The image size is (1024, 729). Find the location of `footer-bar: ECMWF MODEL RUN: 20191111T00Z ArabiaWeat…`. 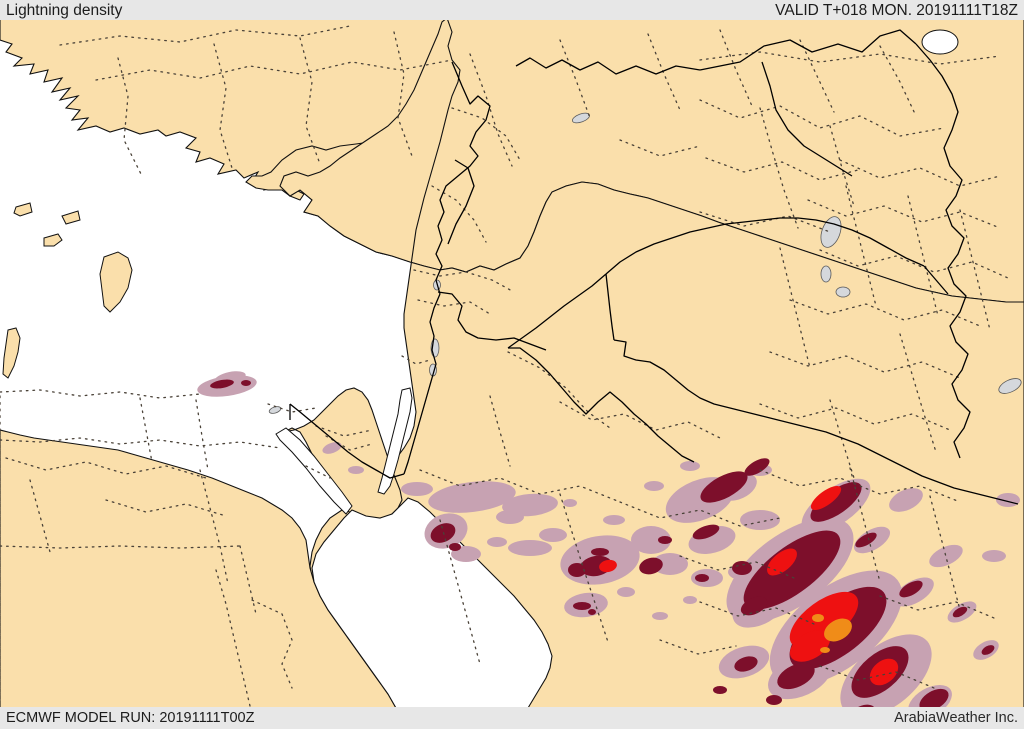

footer-bar: ECMWF MODEL RUN: 20191111T00Z ArabiaWeat… is located at coordinates (512, 718).